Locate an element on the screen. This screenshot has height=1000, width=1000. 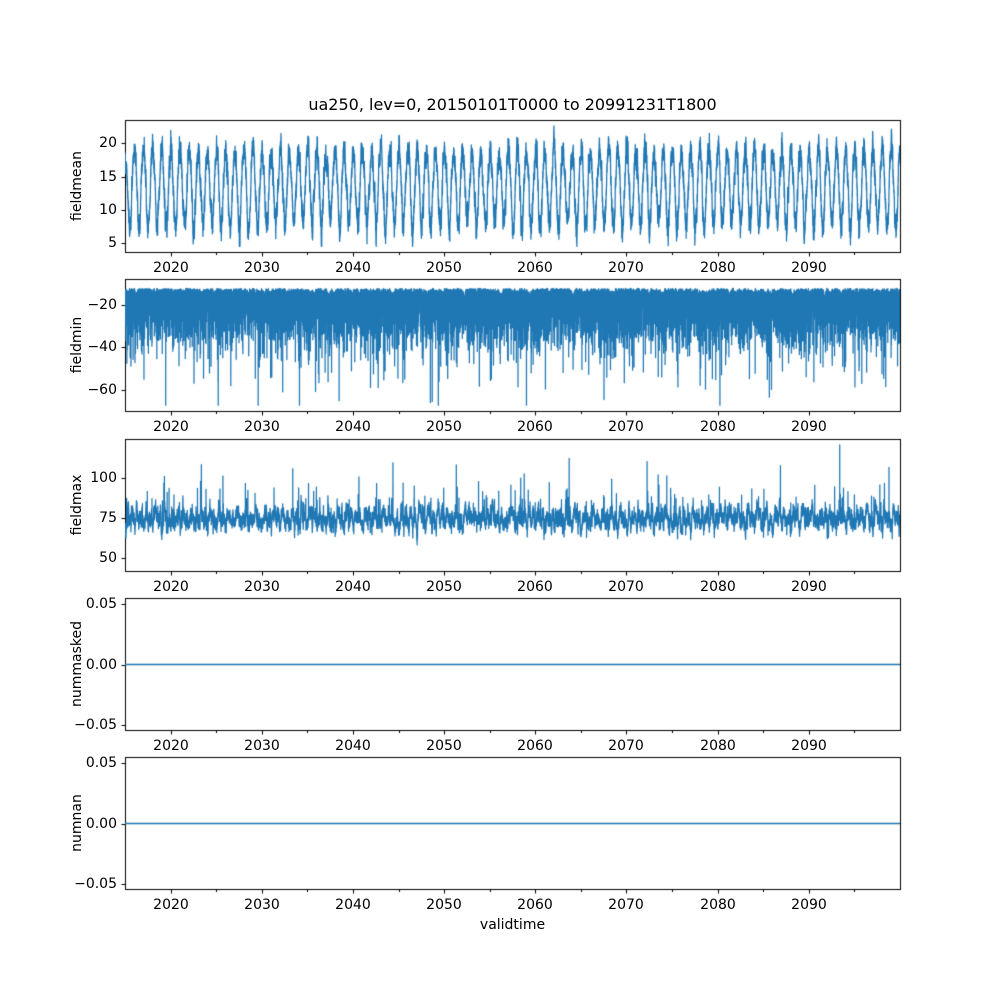
xlabel-validtime: validtime is located at coordinates (512, 925).